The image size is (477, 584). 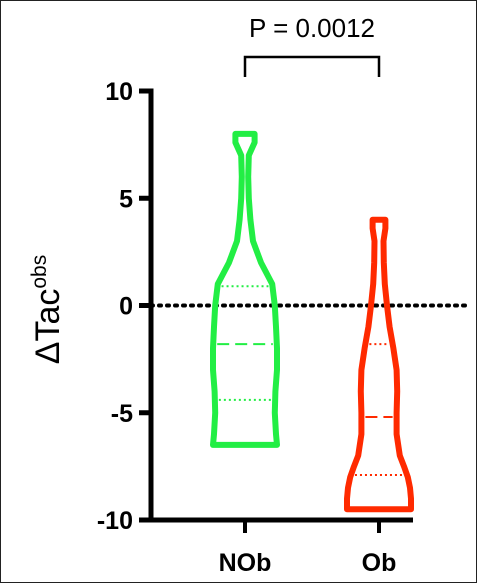 I want to click on y-axis-label-sup: obs, so click(x=39, y=272).